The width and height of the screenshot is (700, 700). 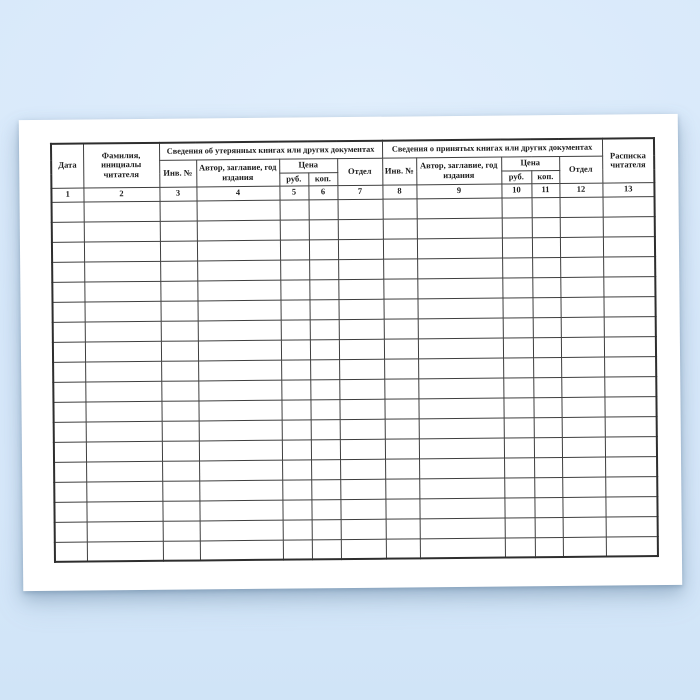 I want to click on header-inventory-no-lost: Инв. №, so click(x=178, y=173).